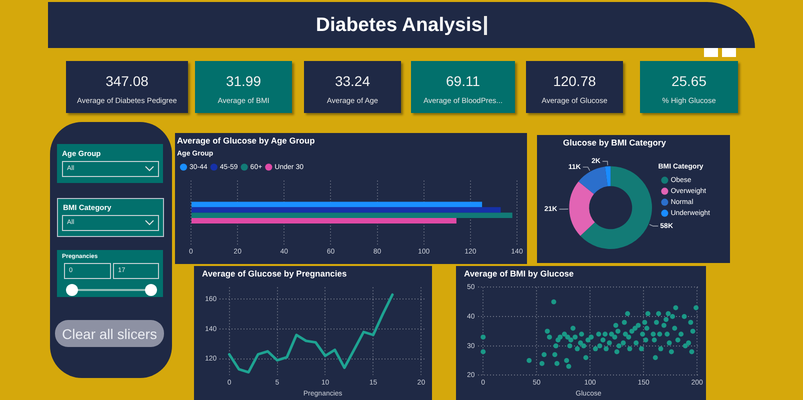 Image resolution: width=803 pixels, height=400 pixels. Describe the element at coordinates (574, 81) in the screenshot. I see `data-label: 120.78` at that location.